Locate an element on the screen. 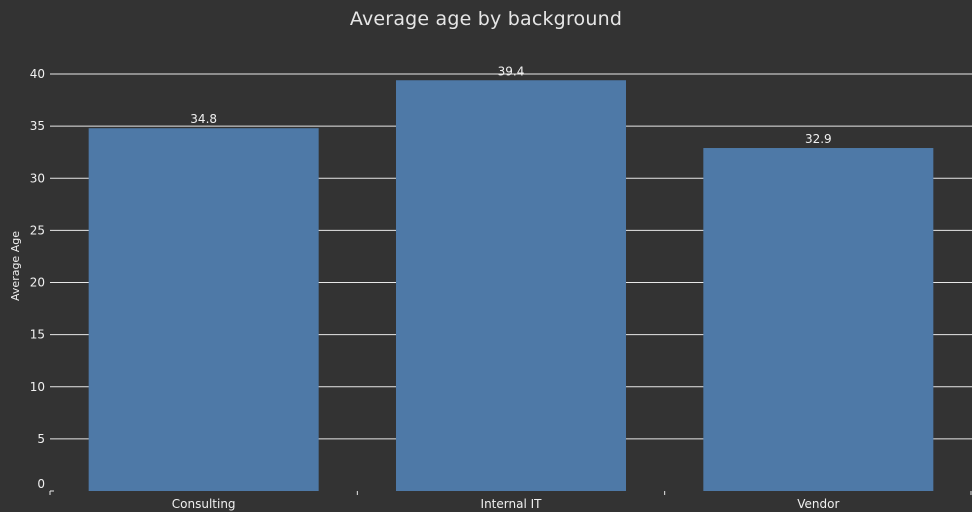 The height and width of the screenshot is (512, 972). x-category-label: Consulting is located at coordinates (204, 504).